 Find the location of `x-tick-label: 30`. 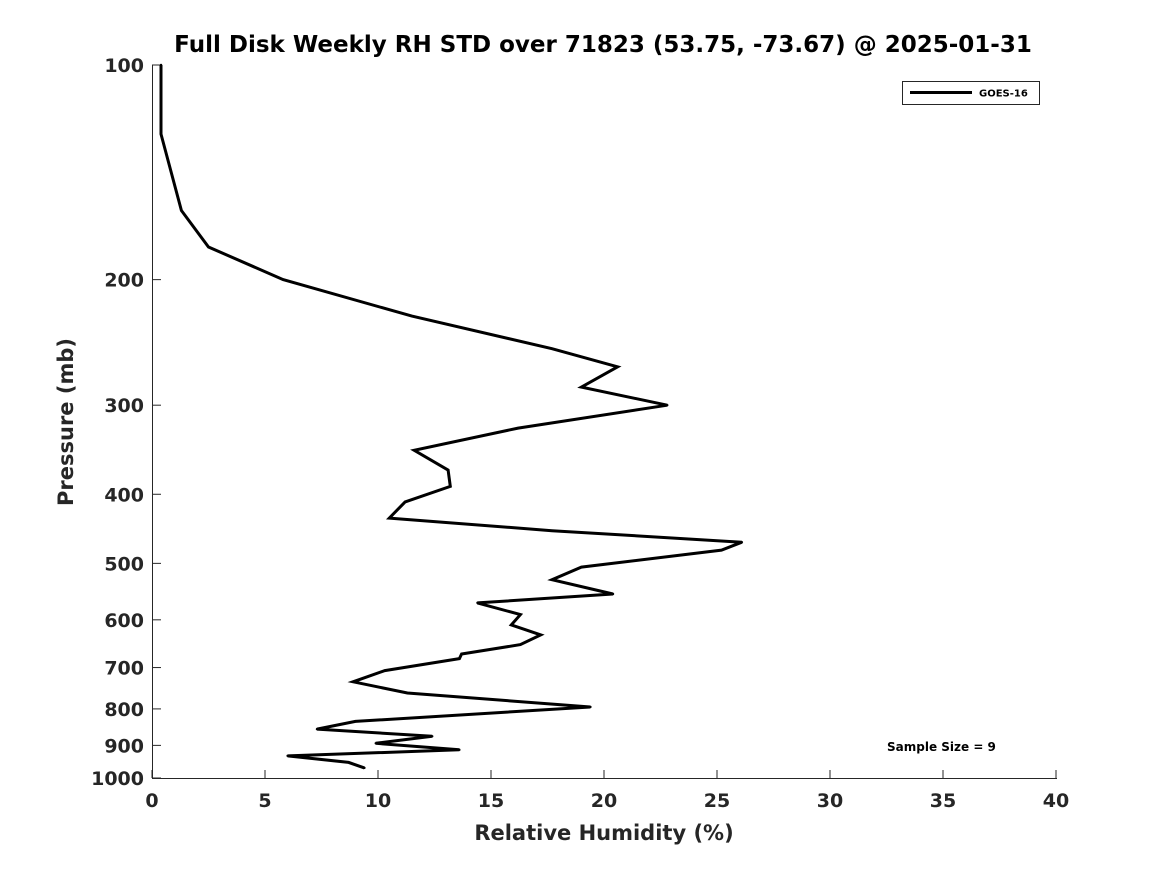

x-tick-label: 30 is located at coordinates (830, 801).